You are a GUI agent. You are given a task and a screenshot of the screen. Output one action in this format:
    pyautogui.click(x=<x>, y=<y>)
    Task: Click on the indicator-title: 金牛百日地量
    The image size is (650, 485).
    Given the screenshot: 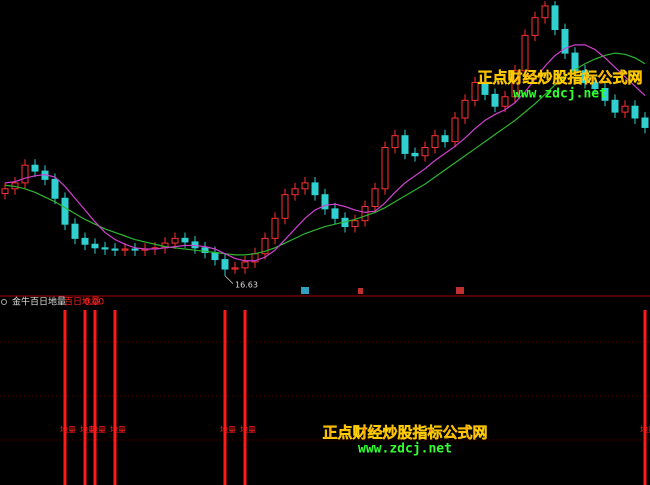 What is the action you would take?
    pyautogui.click(x=39, y=302)
    